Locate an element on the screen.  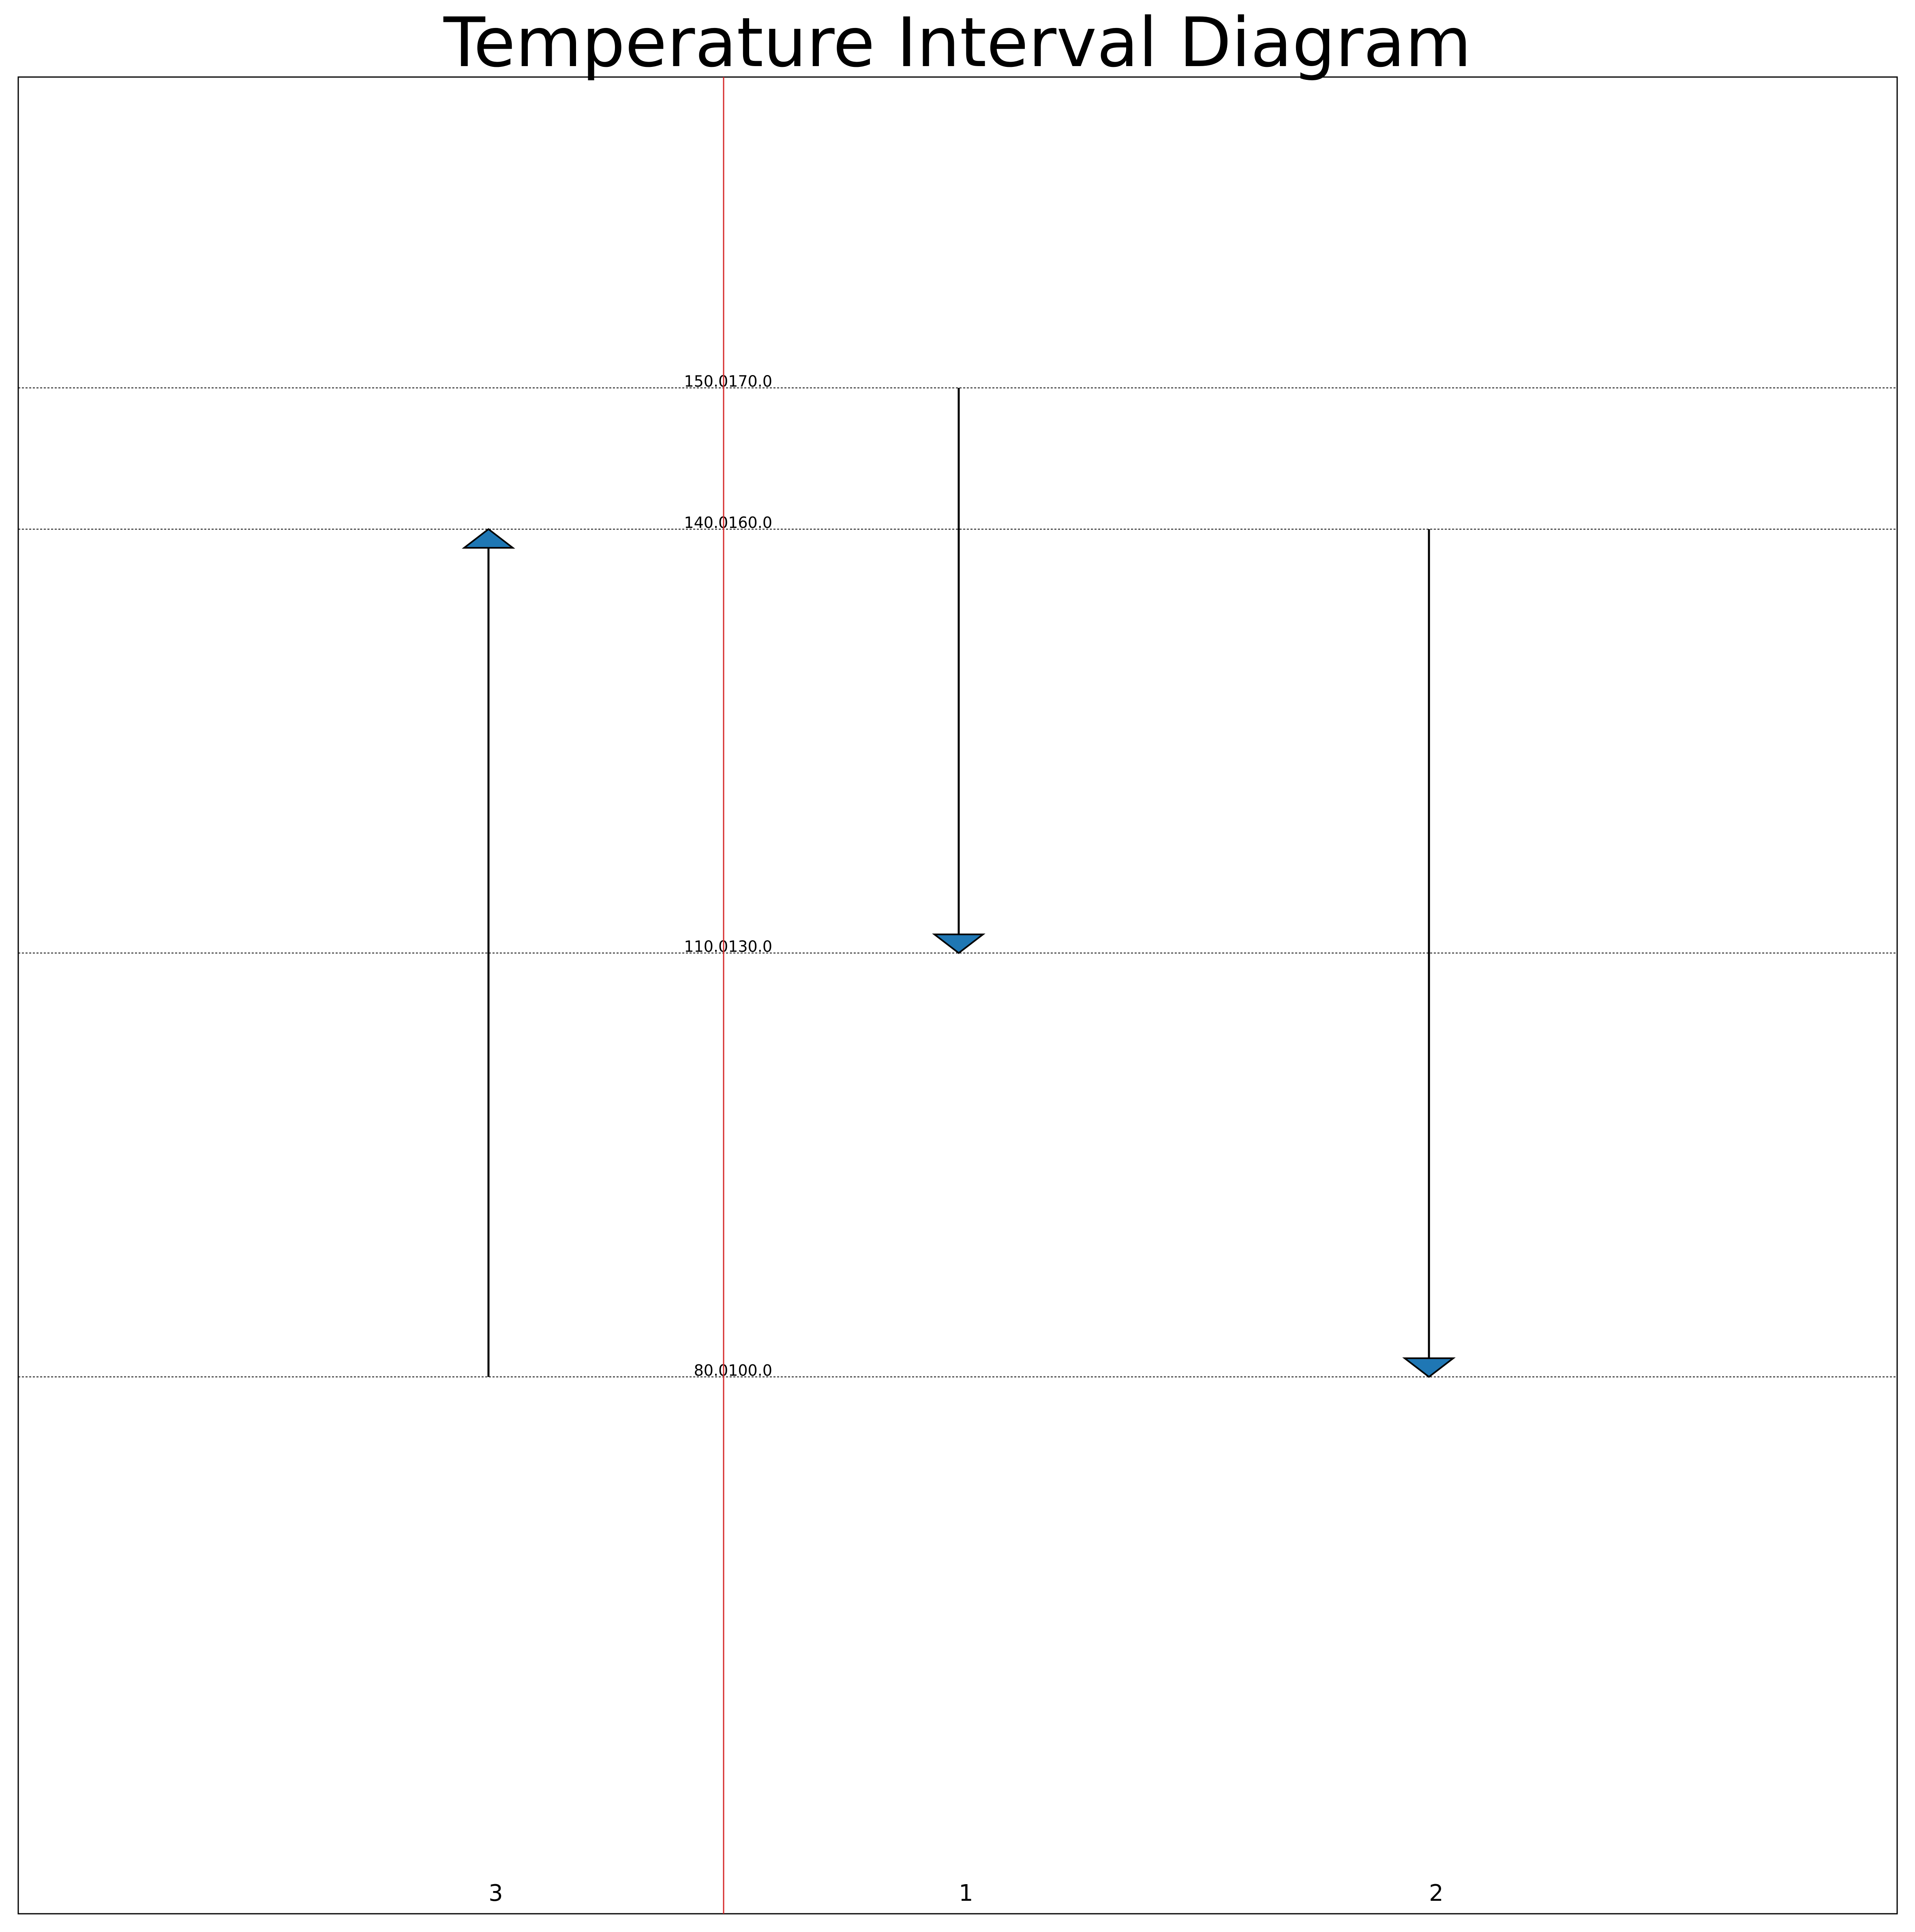
interval-label: 150.0170.0 is located at coordinates (728, 381).